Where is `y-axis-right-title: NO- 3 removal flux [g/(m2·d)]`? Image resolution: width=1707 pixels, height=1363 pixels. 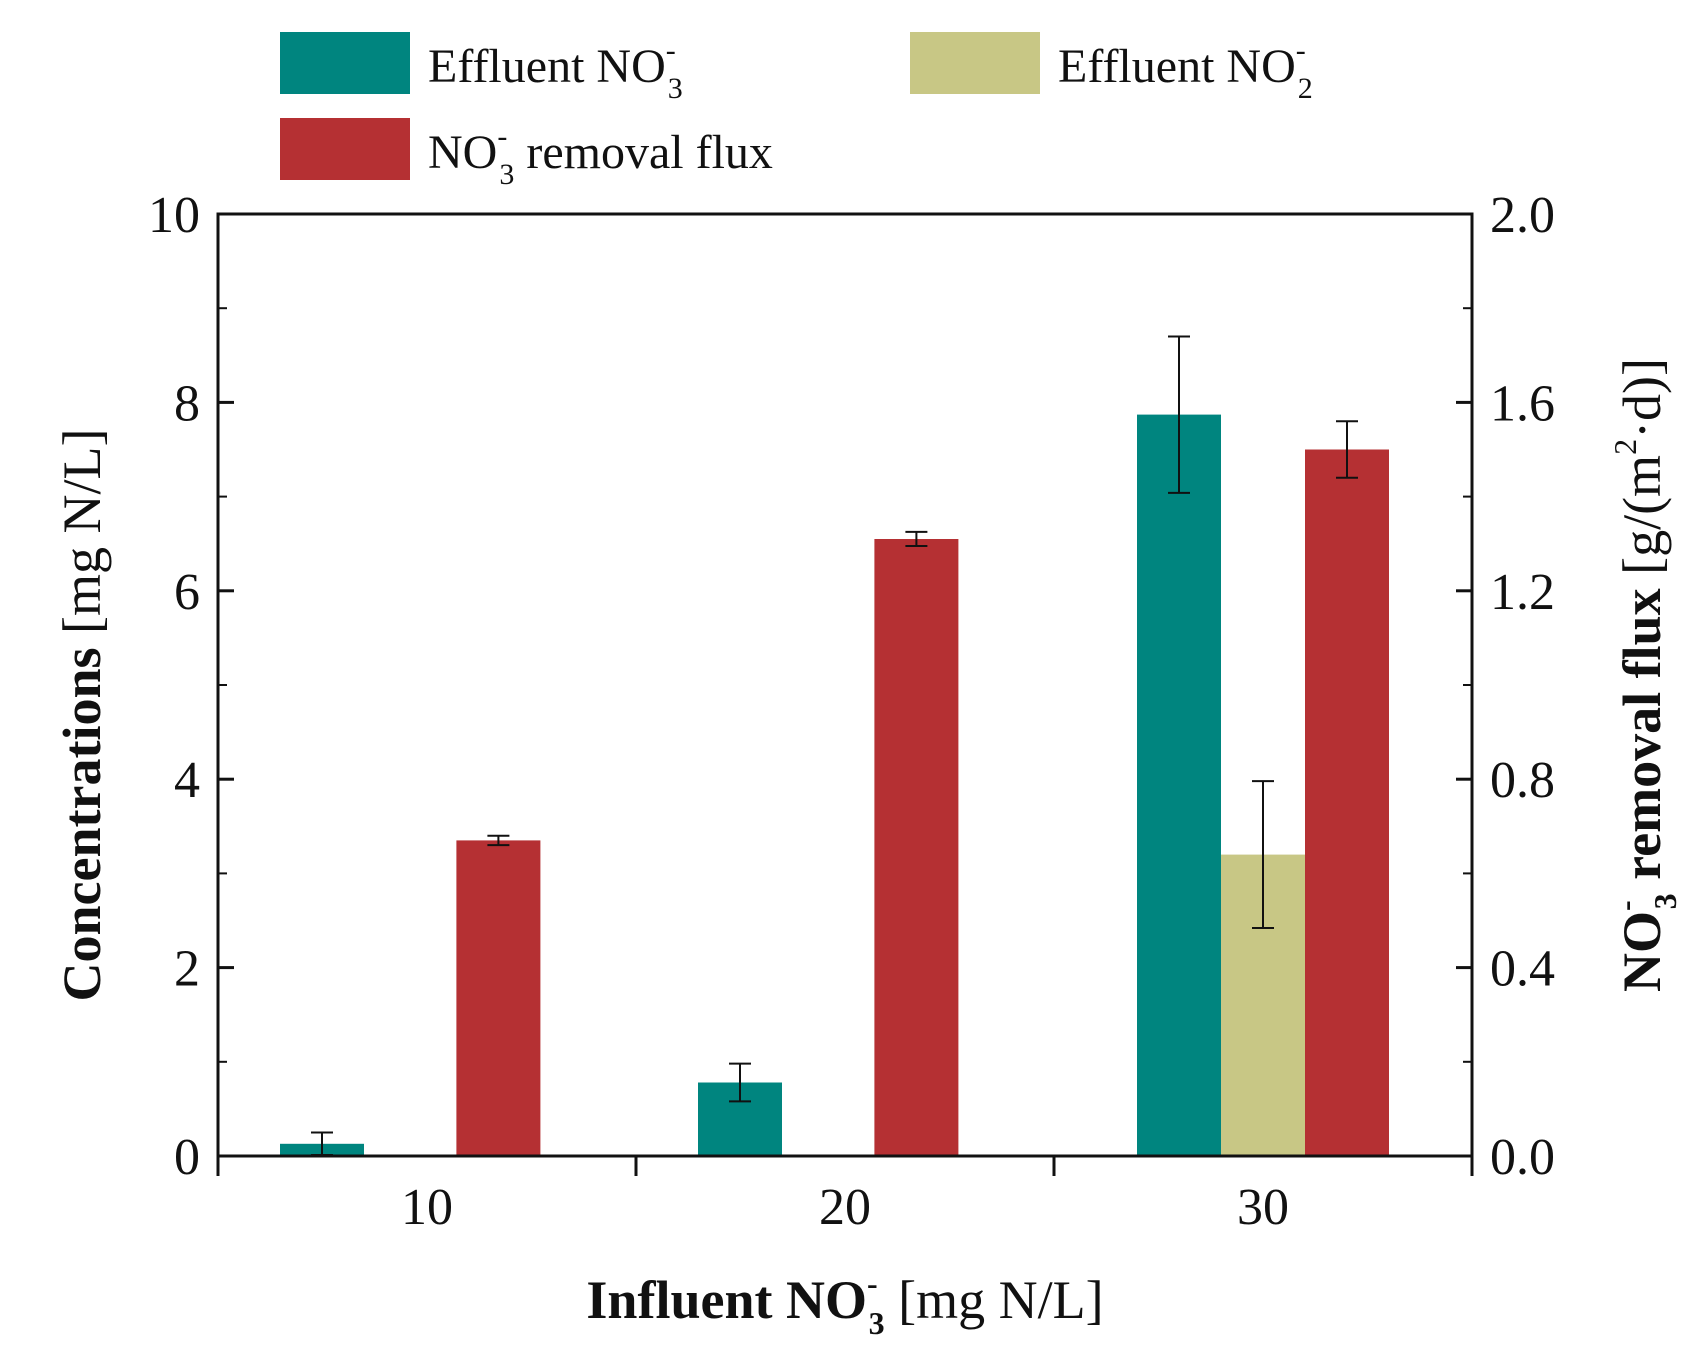 y-axis-right-title: NO- 3 removal flux [g/(m2·d)] is located at coordinates (1645, 675).